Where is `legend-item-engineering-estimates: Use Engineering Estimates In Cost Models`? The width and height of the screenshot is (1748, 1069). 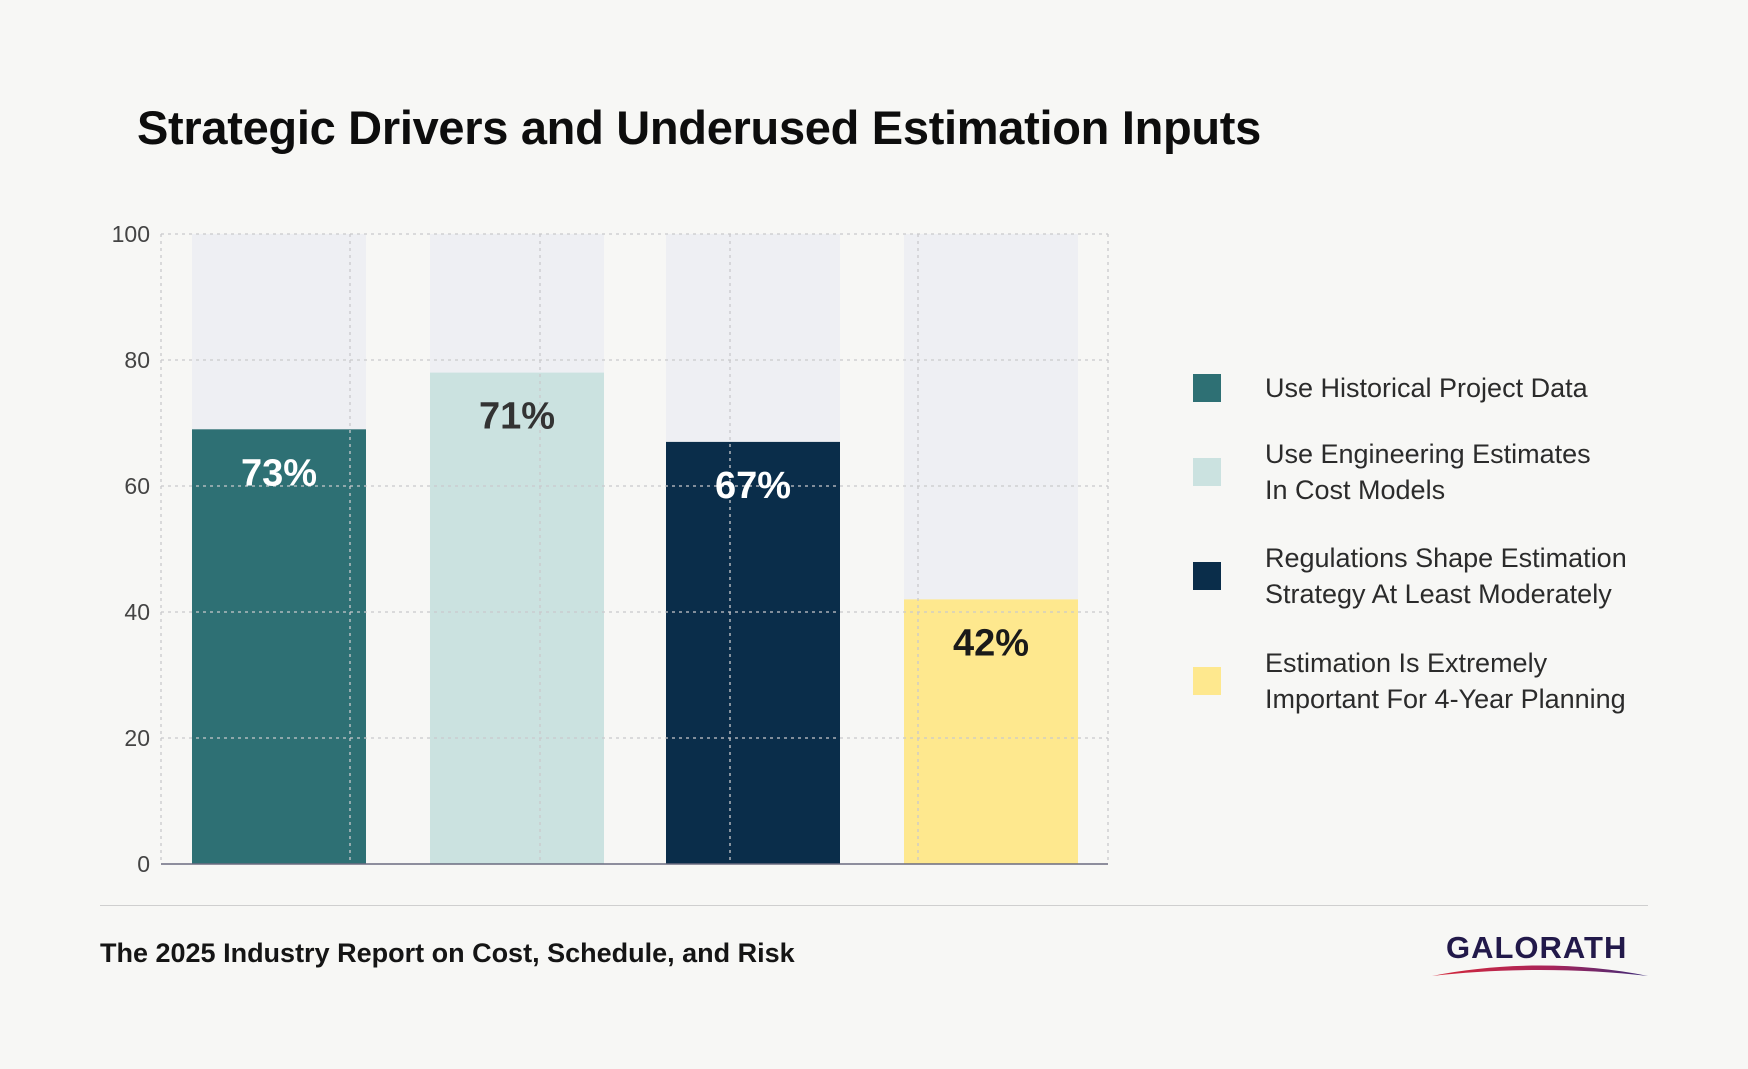
legend-item-engineering-estimates: Use Engineering Estimates In Cost Models is located at coordinates (1429, 472).